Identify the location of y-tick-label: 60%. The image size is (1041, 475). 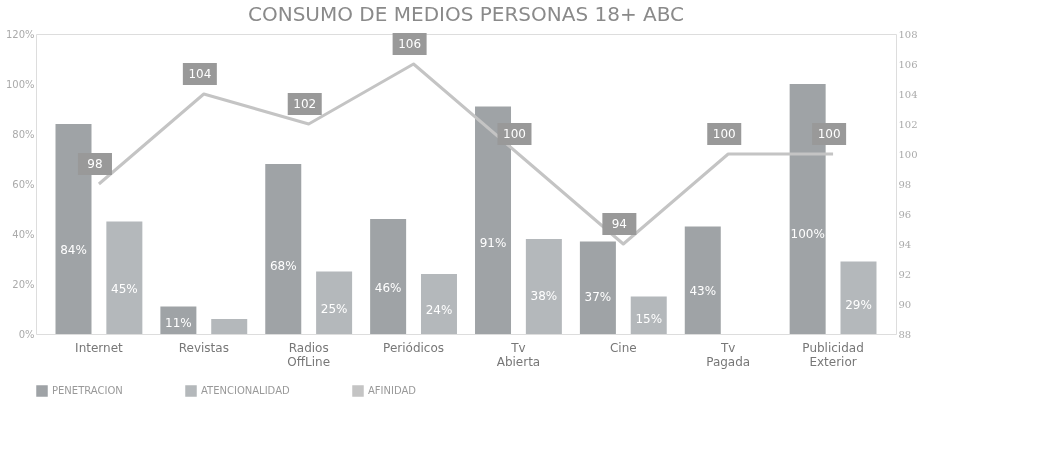
(23, 184).